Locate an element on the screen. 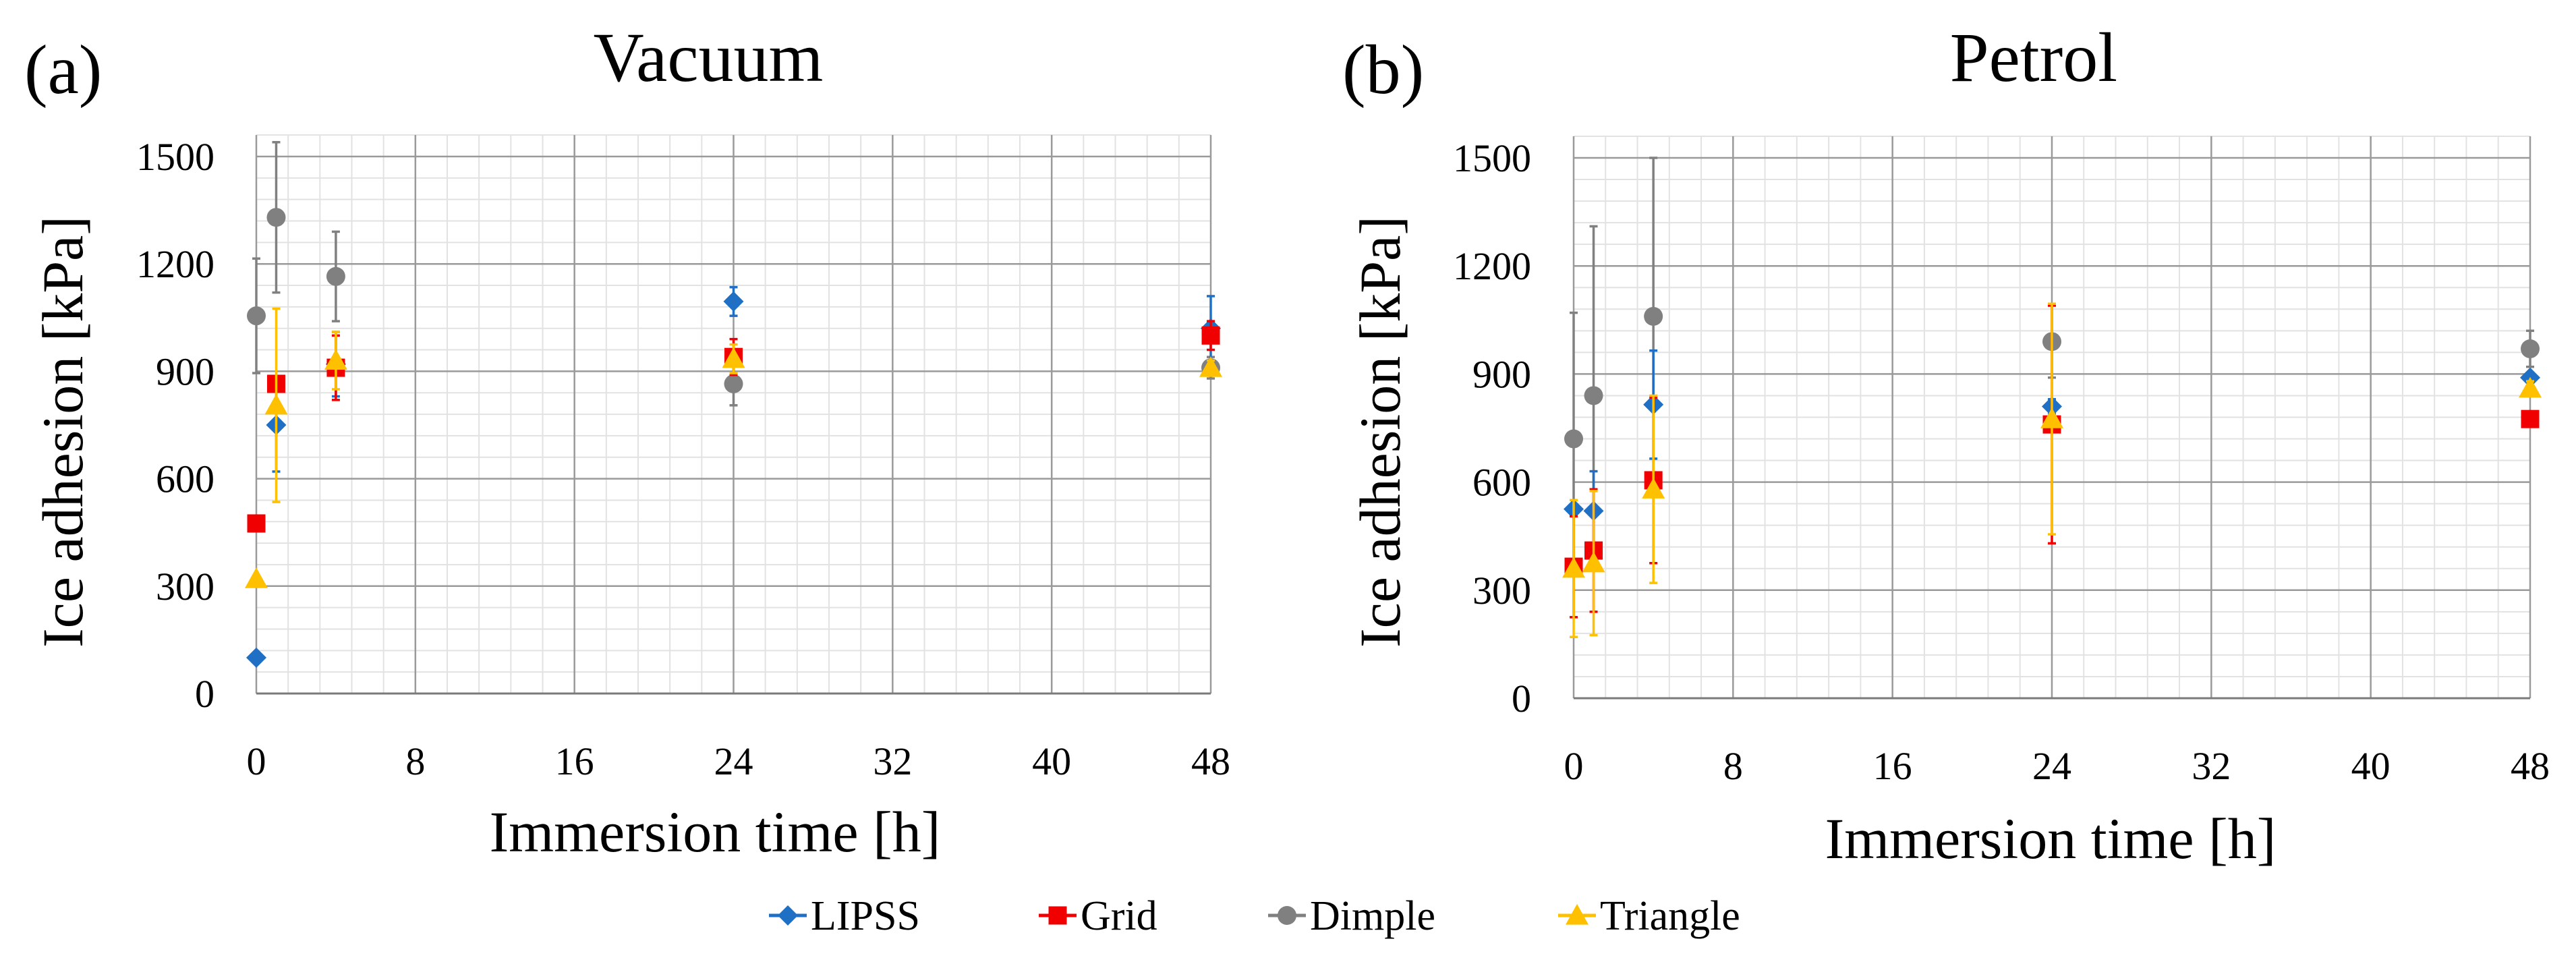 The height and width of the screenshot is (962, 2576). legend-item-grid: Grid is located at coordinates (1098, 916).